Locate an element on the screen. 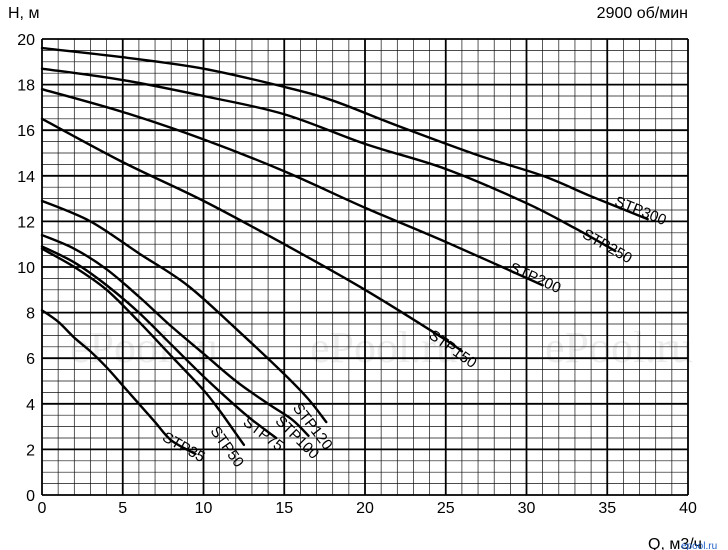  small-logo: epool.ru is located at coordinates (699, 545).